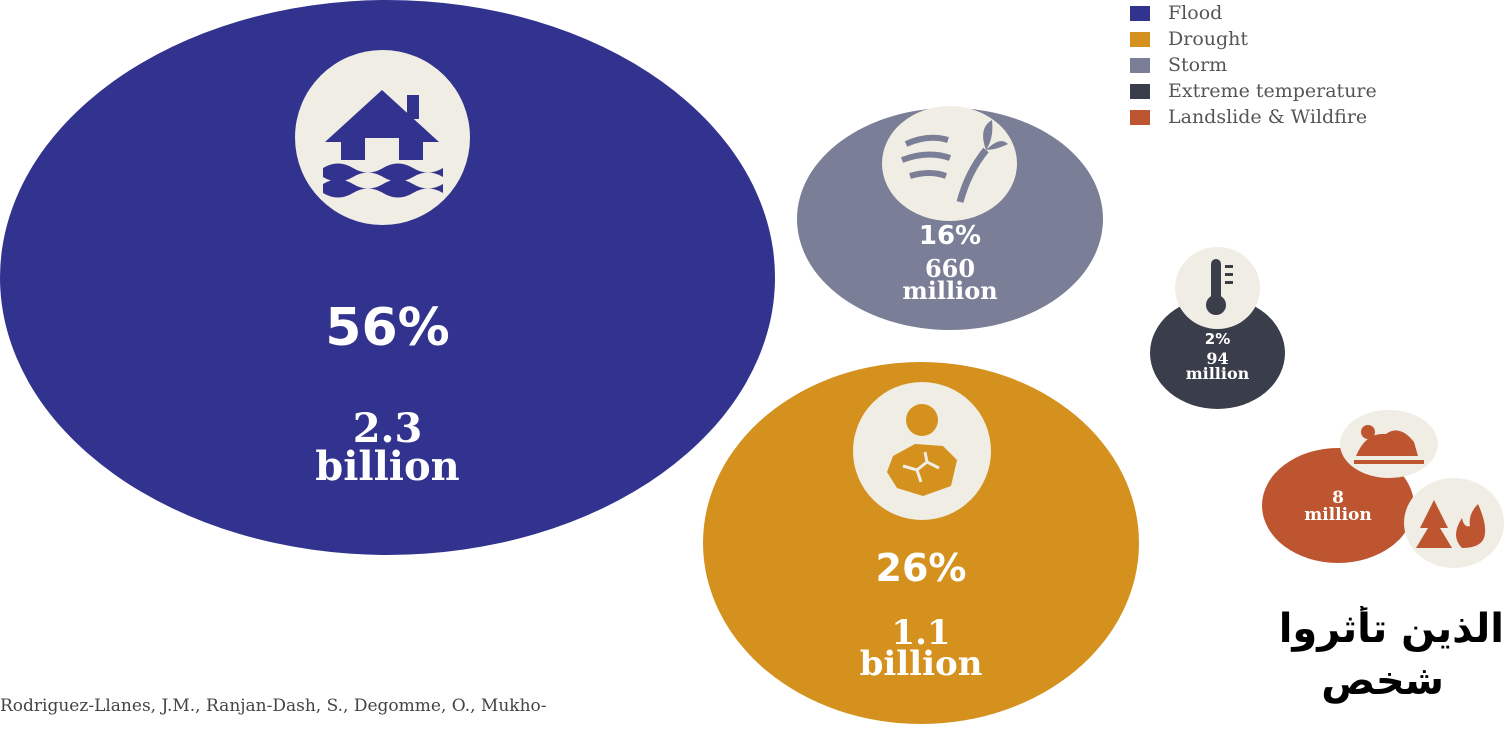 The height and width of the screenshot is (734, 1504). What do you see at coordinates (1253, 13) in the screenshot?
I see `legend-item-flood: Flood` at bounding box center [1253, 13].